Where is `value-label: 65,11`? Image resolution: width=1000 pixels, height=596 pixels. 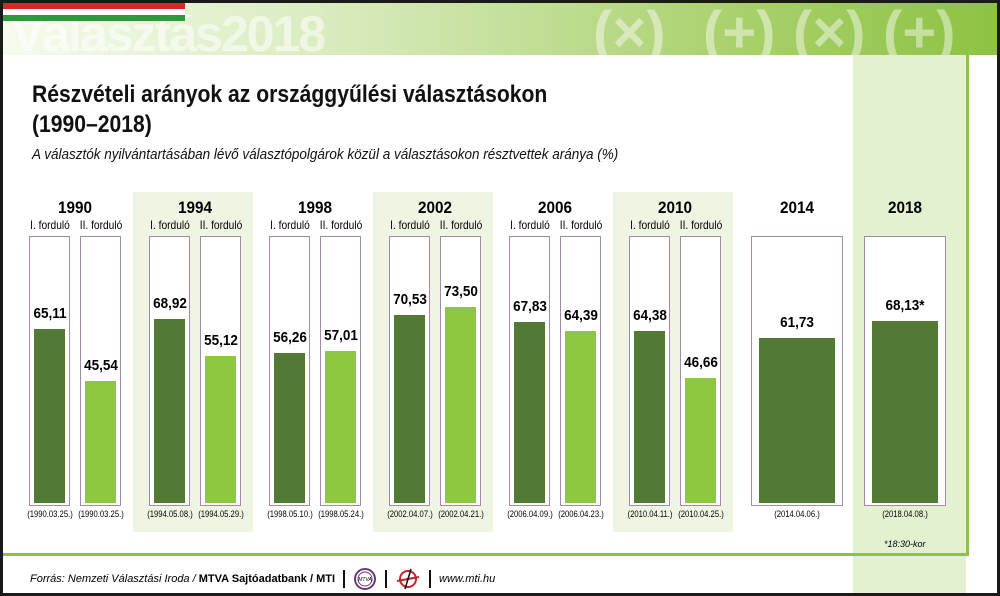
value-label: 65,11 is located at coordinates (49, 314).